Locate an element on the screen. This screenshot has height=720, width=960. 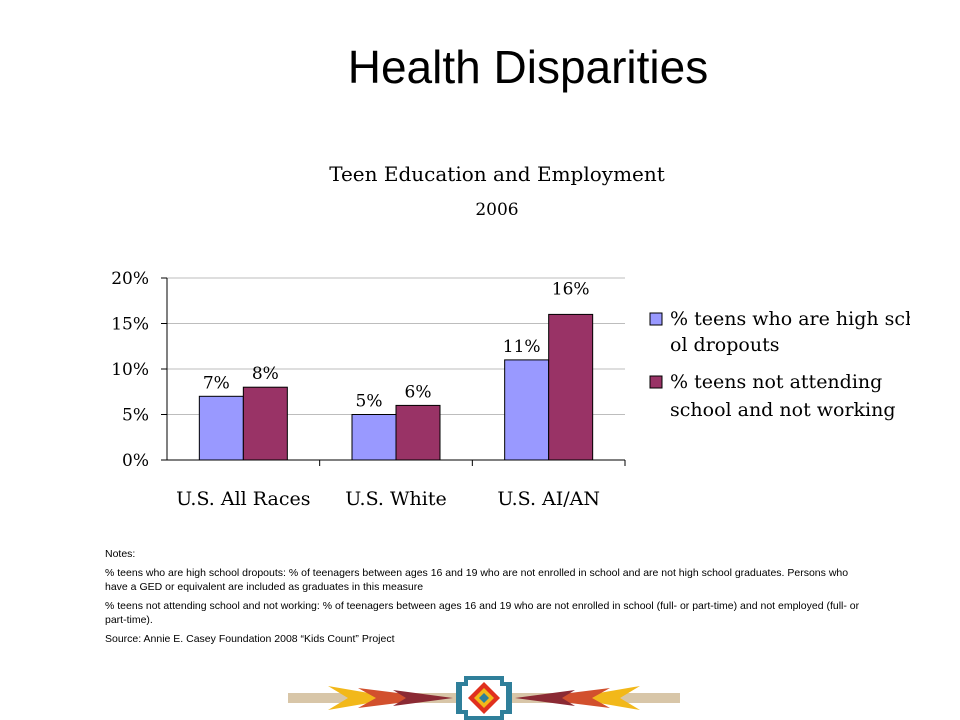
legend-label: school and not working is located at coordinates (783, 410).